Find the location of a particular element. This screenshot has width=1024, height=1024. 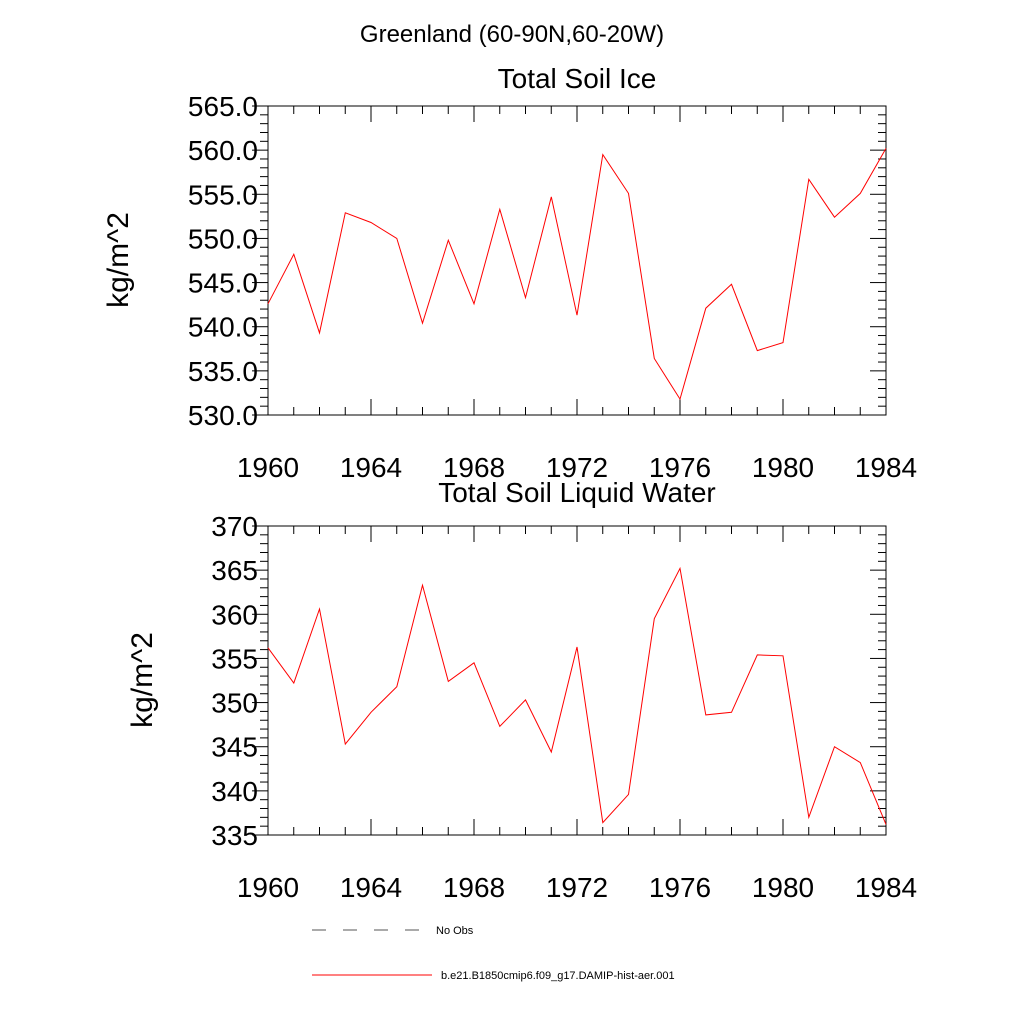

panel-title: Total Soil Ice is located at coordinates (577, 78).